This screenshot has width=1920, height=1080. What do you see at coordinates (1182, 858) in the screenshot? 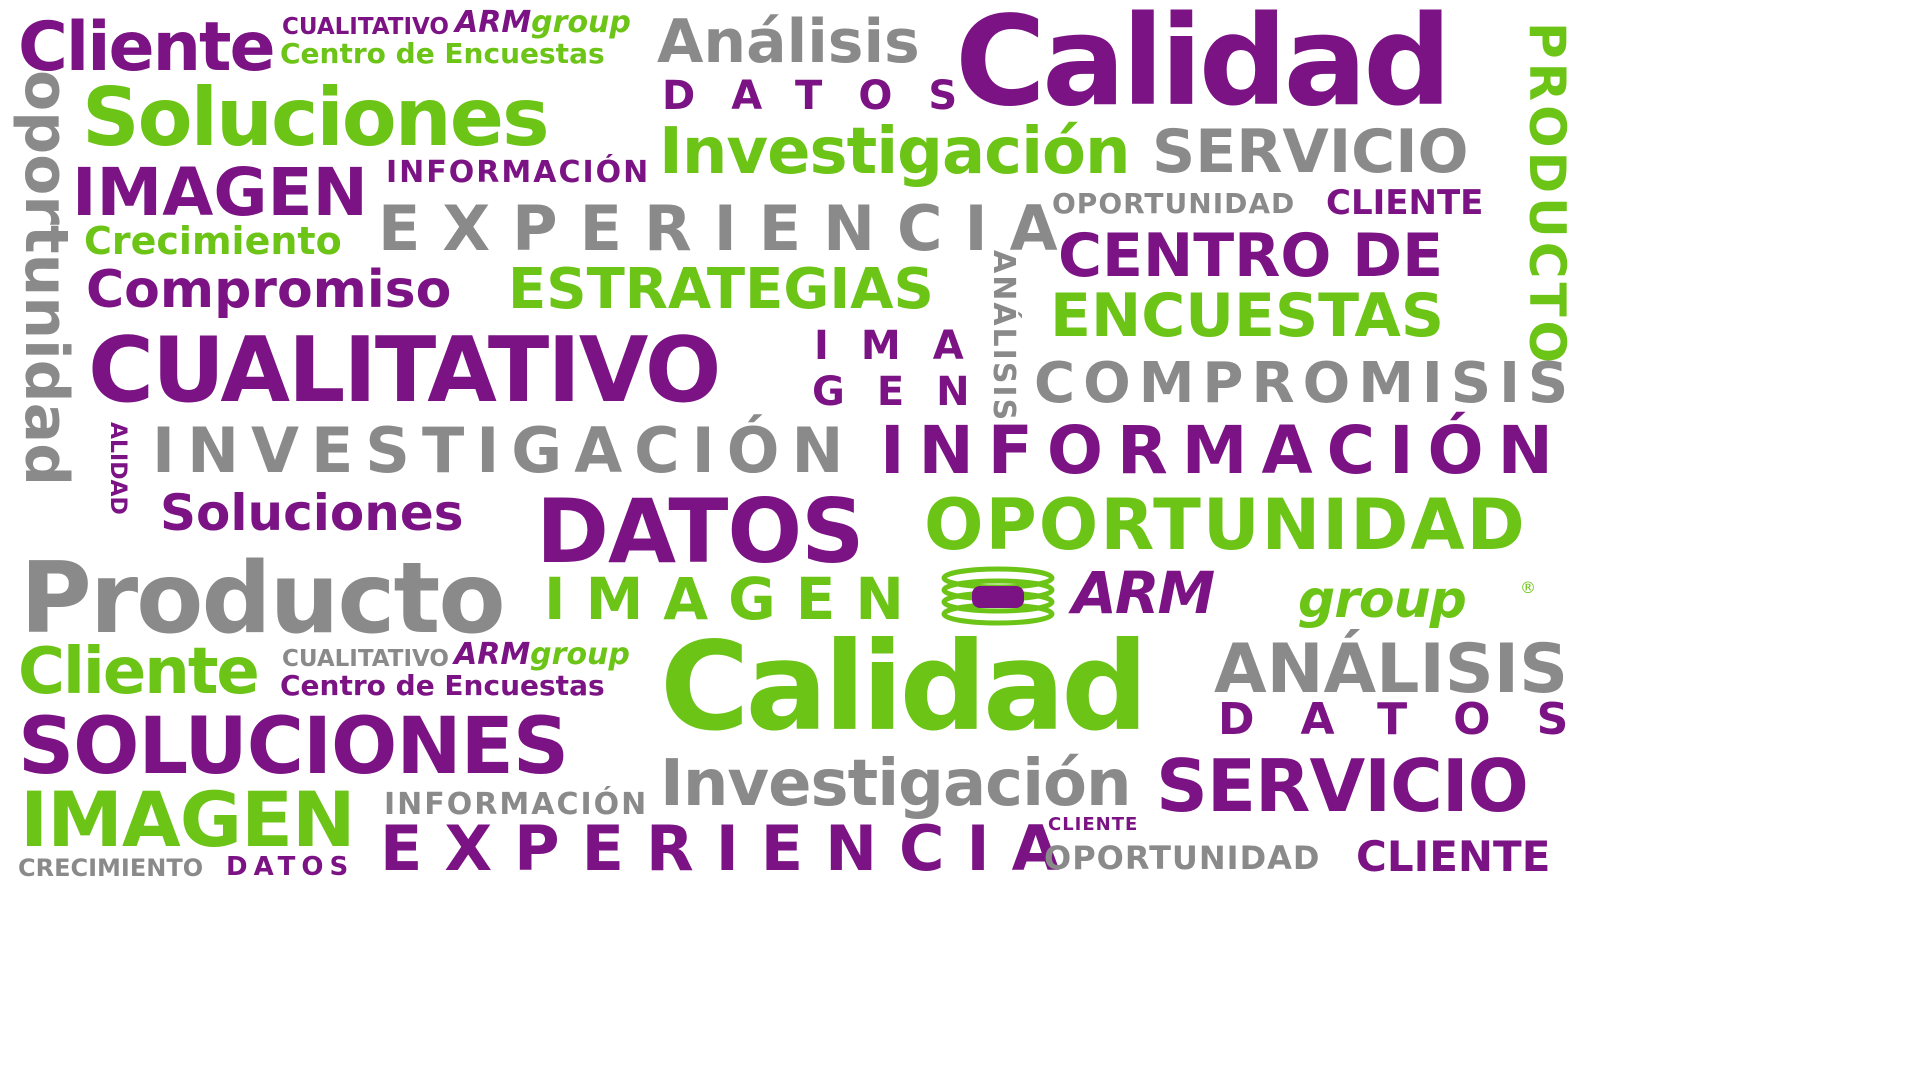
I see `word-oportunidad-small-2: OPORTUNIDAD` at bounding box center [1182, 858].